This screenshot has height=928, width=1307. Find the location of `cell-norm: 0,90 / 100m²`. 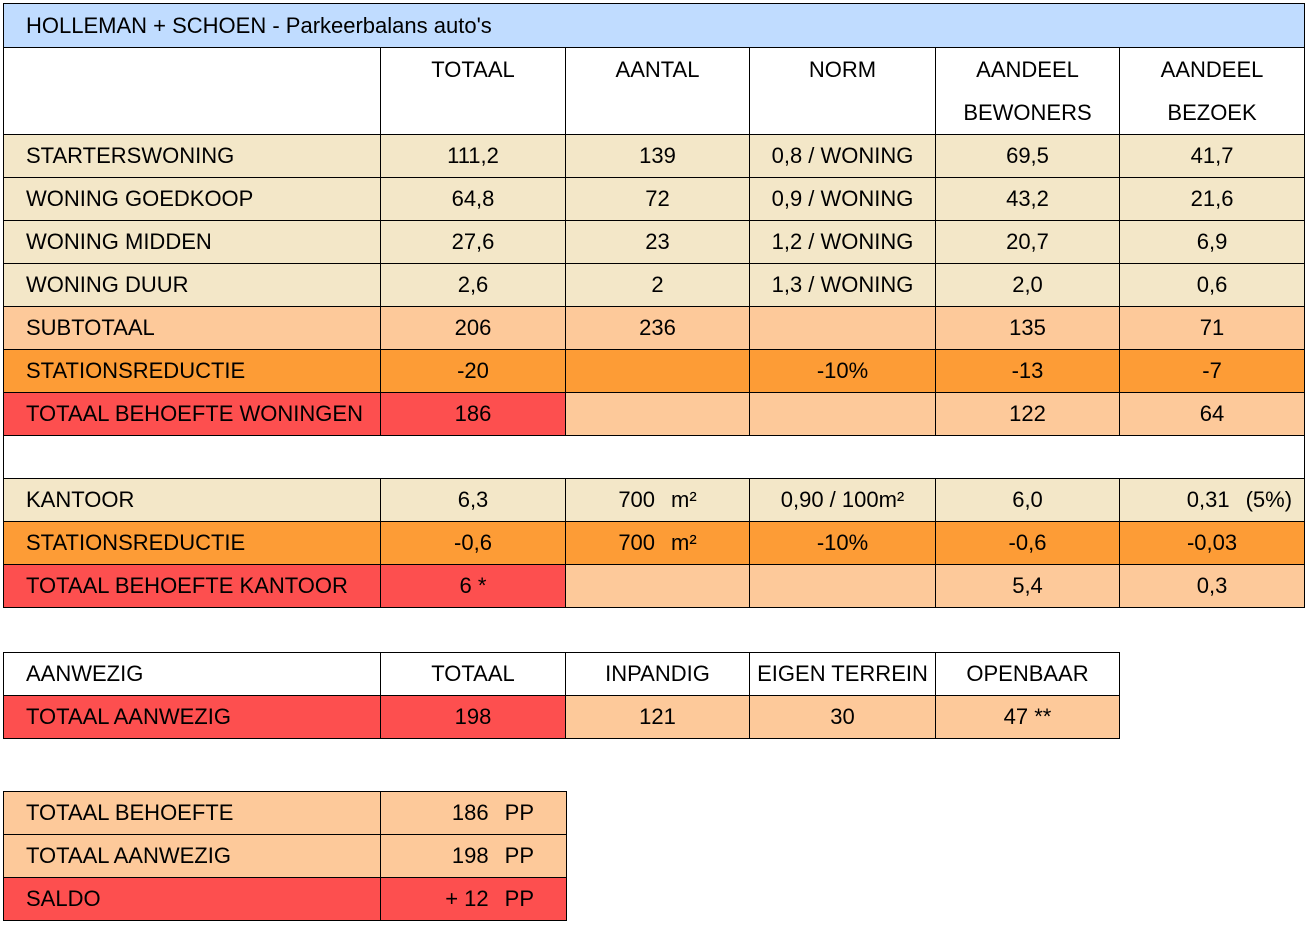

cell-norm: 0,90 / 100m² is located at coordinates (842, 500).